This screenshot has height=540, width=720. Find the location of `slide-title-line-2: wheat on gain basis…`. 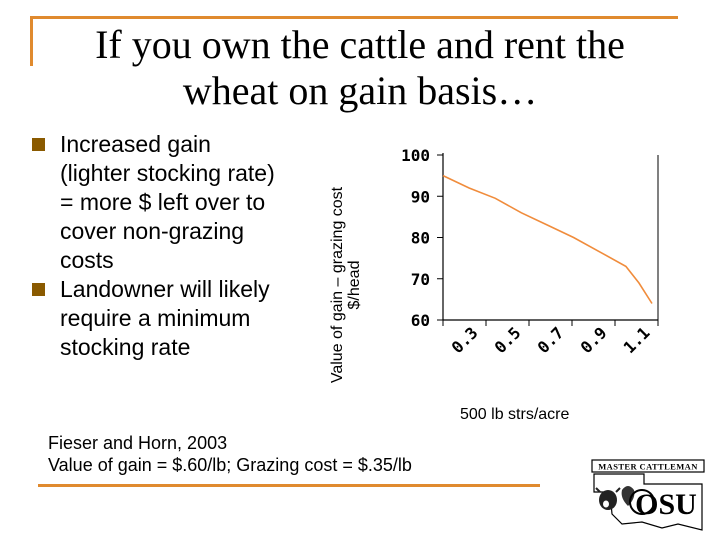

slide-title-line-2: wheat on gain basis… is located at coordinates (360, 90).